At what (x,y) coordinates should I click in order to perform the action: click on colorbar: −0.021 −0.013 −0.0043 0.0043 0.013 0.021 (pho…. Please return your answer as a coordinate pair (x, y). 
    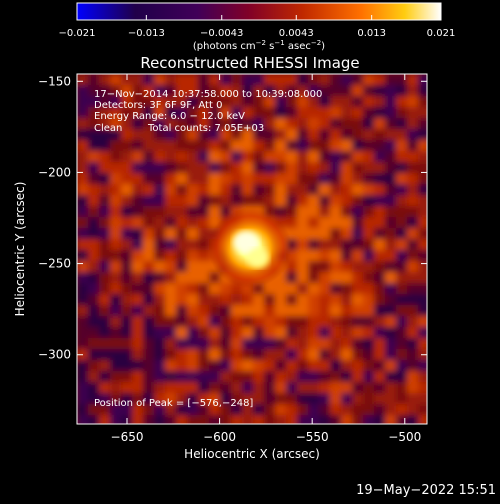
    Looking at the image, I should click on (256, 27).